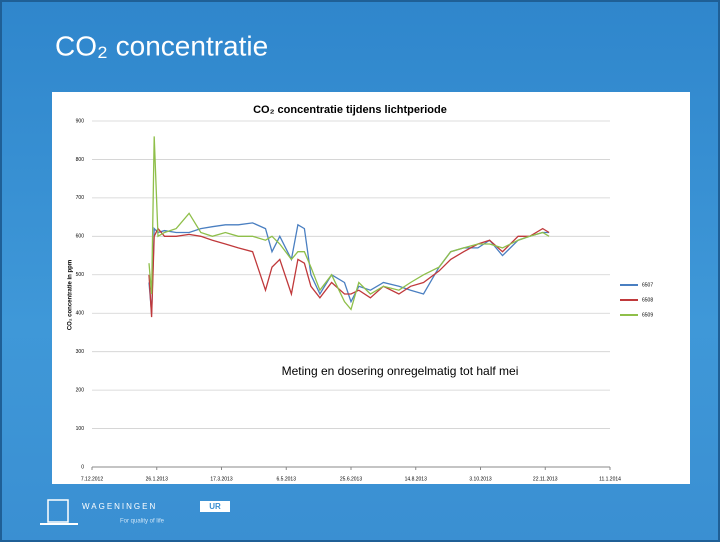 This screenshot has width=720, height=547. Describe the element at coordinates (80, 237) in the screenshot. I see `y-tick-label: 600` at that location.